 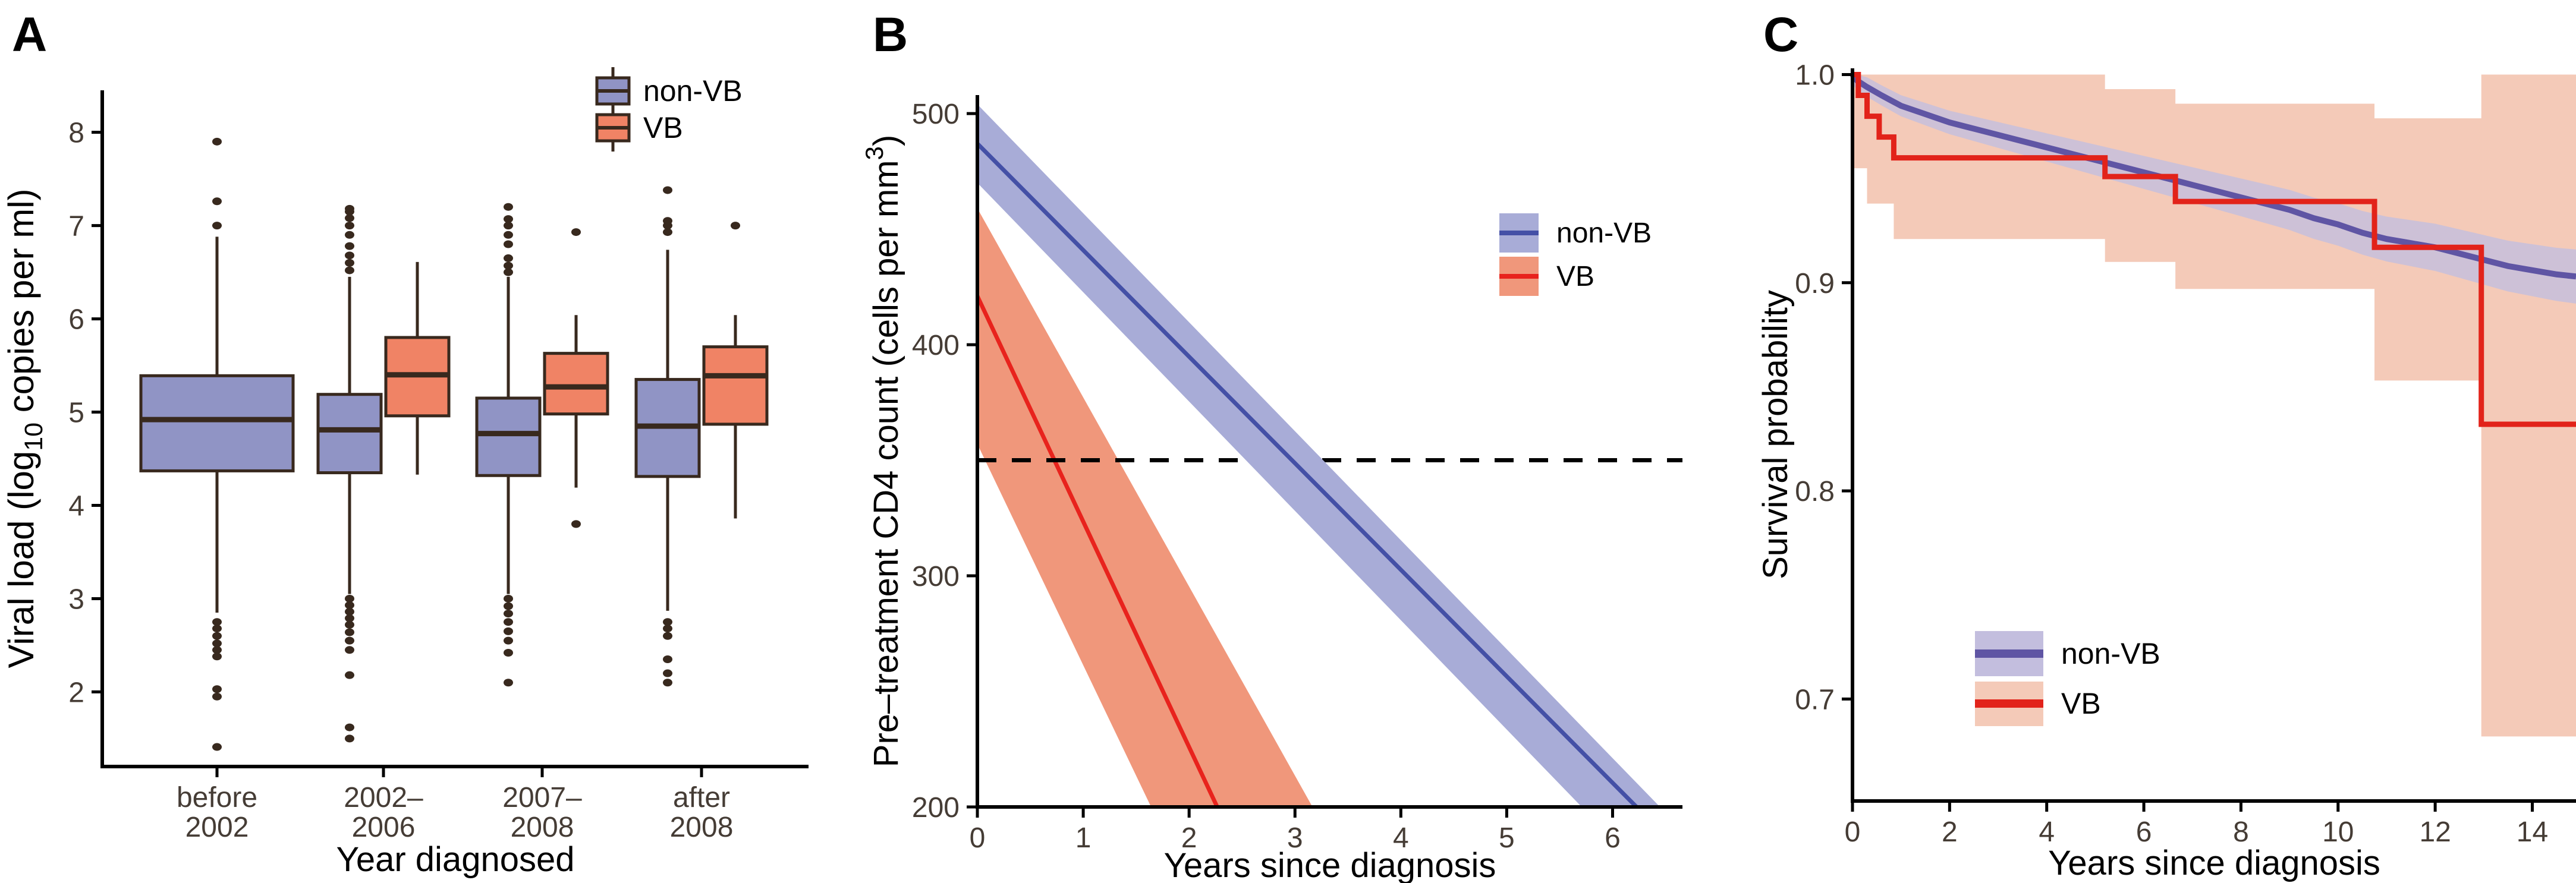 What do you see at coordinates (1098, 551) in the screenshot?
I see `fit-line-vb` at bounding box center [1098, 551].